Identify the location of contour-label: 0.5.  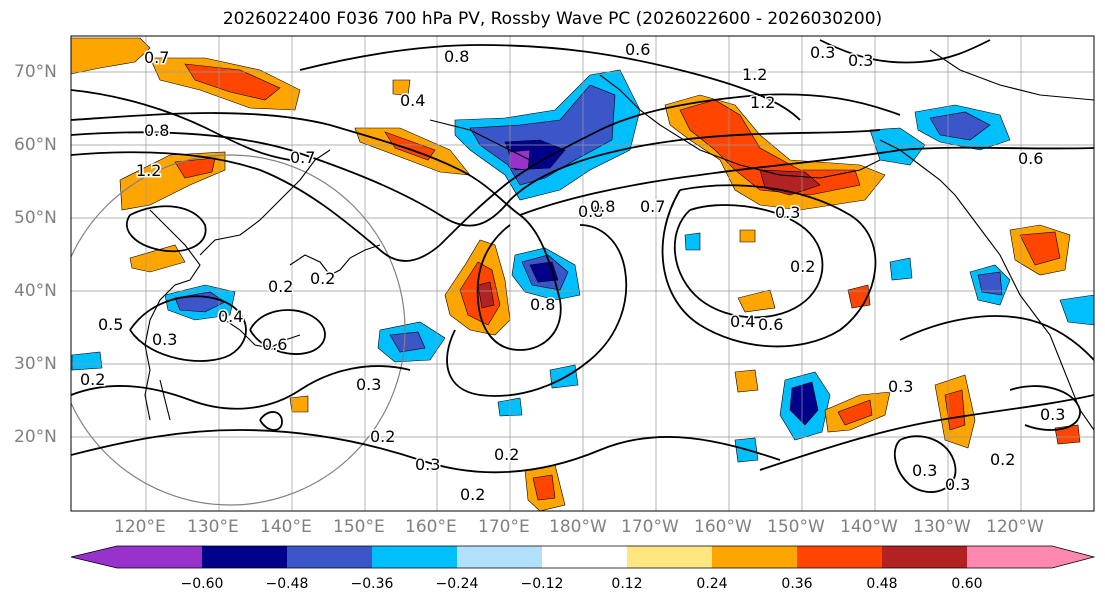
(110, 324).